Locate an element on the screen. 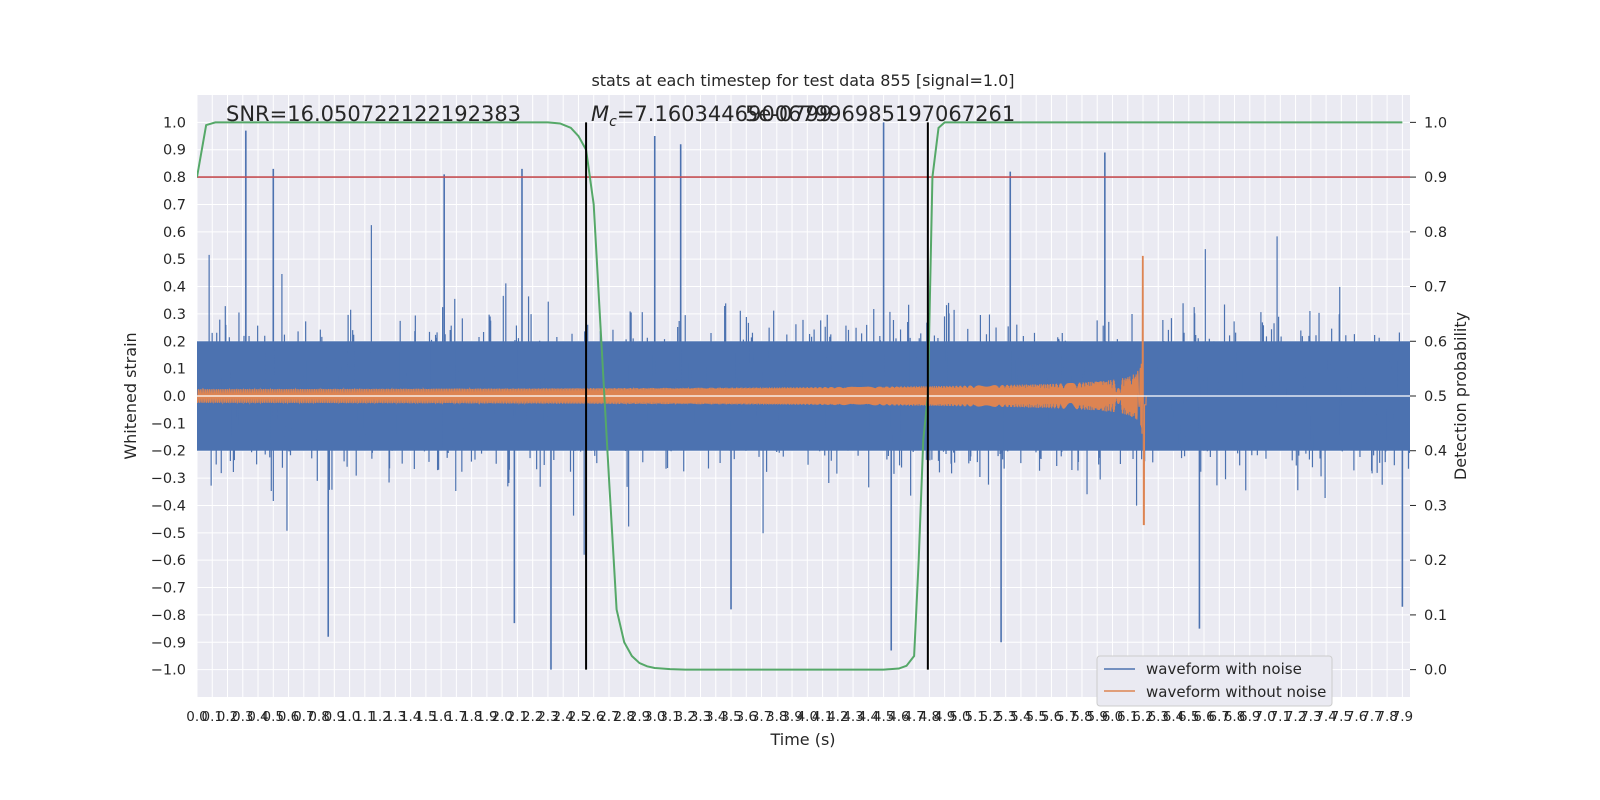 Image resolution: width=1600 pixels, height=800 pixels. x-tick-label: 1.4 is located at coordinates (410, 717).